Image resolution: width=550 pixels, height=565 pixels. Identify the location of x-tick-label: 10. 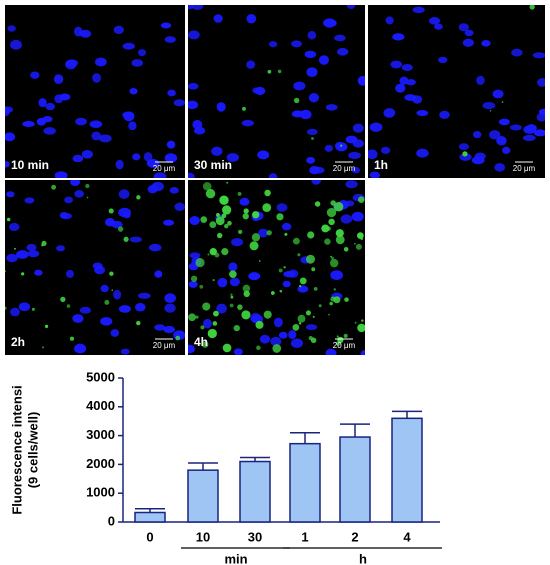
(203, 536).